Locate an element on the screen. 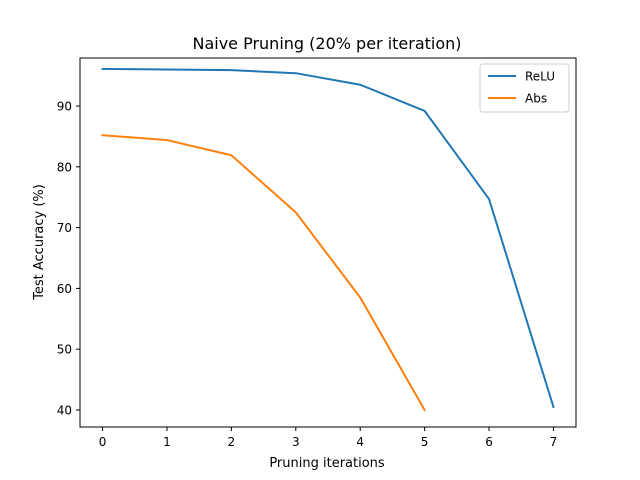 The image size is (640, 480). chart-title: Naive Pruning (20% per iteration) is located at coordinates (326, 43).